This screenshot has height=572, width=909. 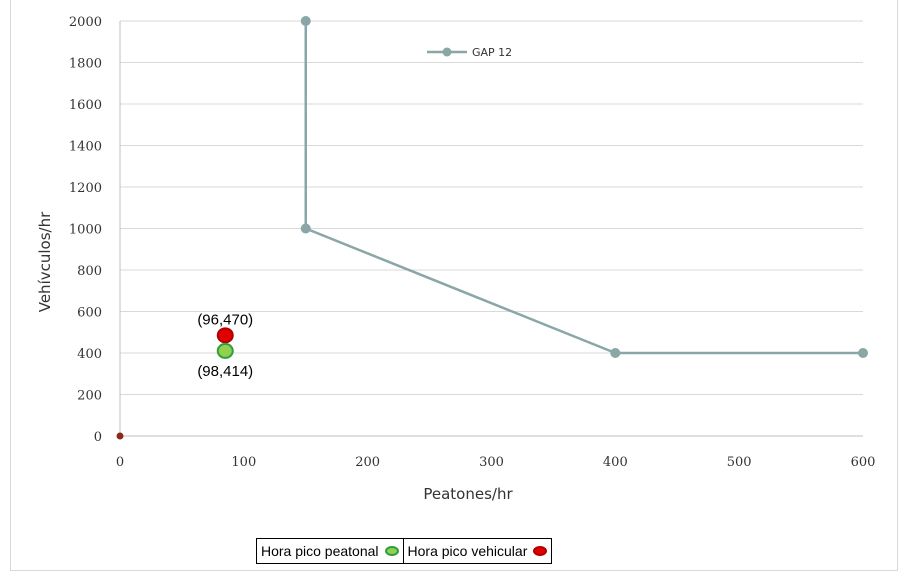 What do you see at coordinates (468, 494) in the screenshot?
I see `x-axis-title: Peatones/hr` at bounding box center [468, 494].